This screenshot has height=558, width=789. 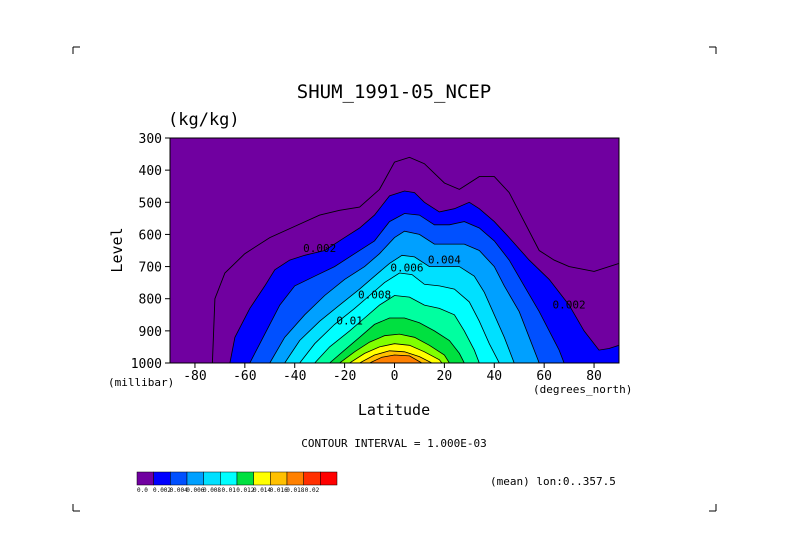 I want to click on x-tick-label-7: 60, so click(x=544, y=376).